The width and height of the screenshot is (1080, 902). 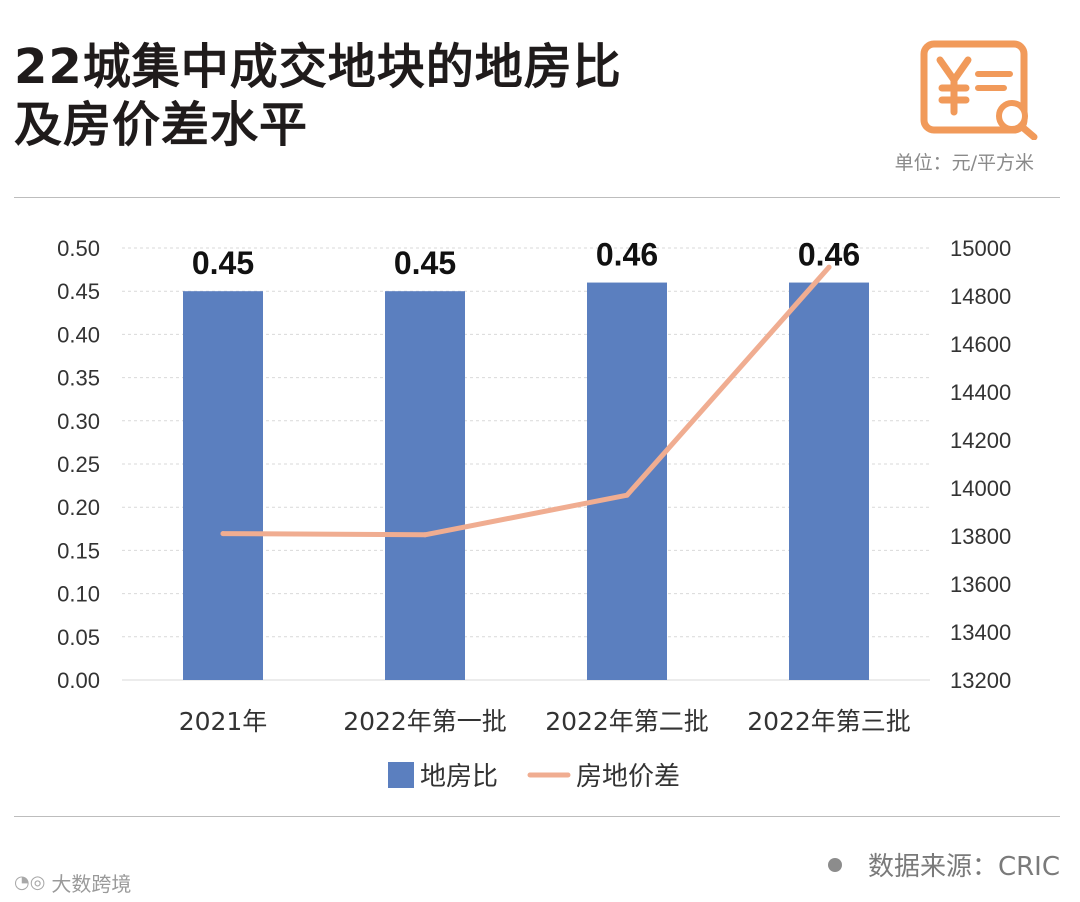 What do you see at coordinates (980, 248) in the screenshot?
I see `y-right-tick-label: 15000` at bounding box center [980, 248].